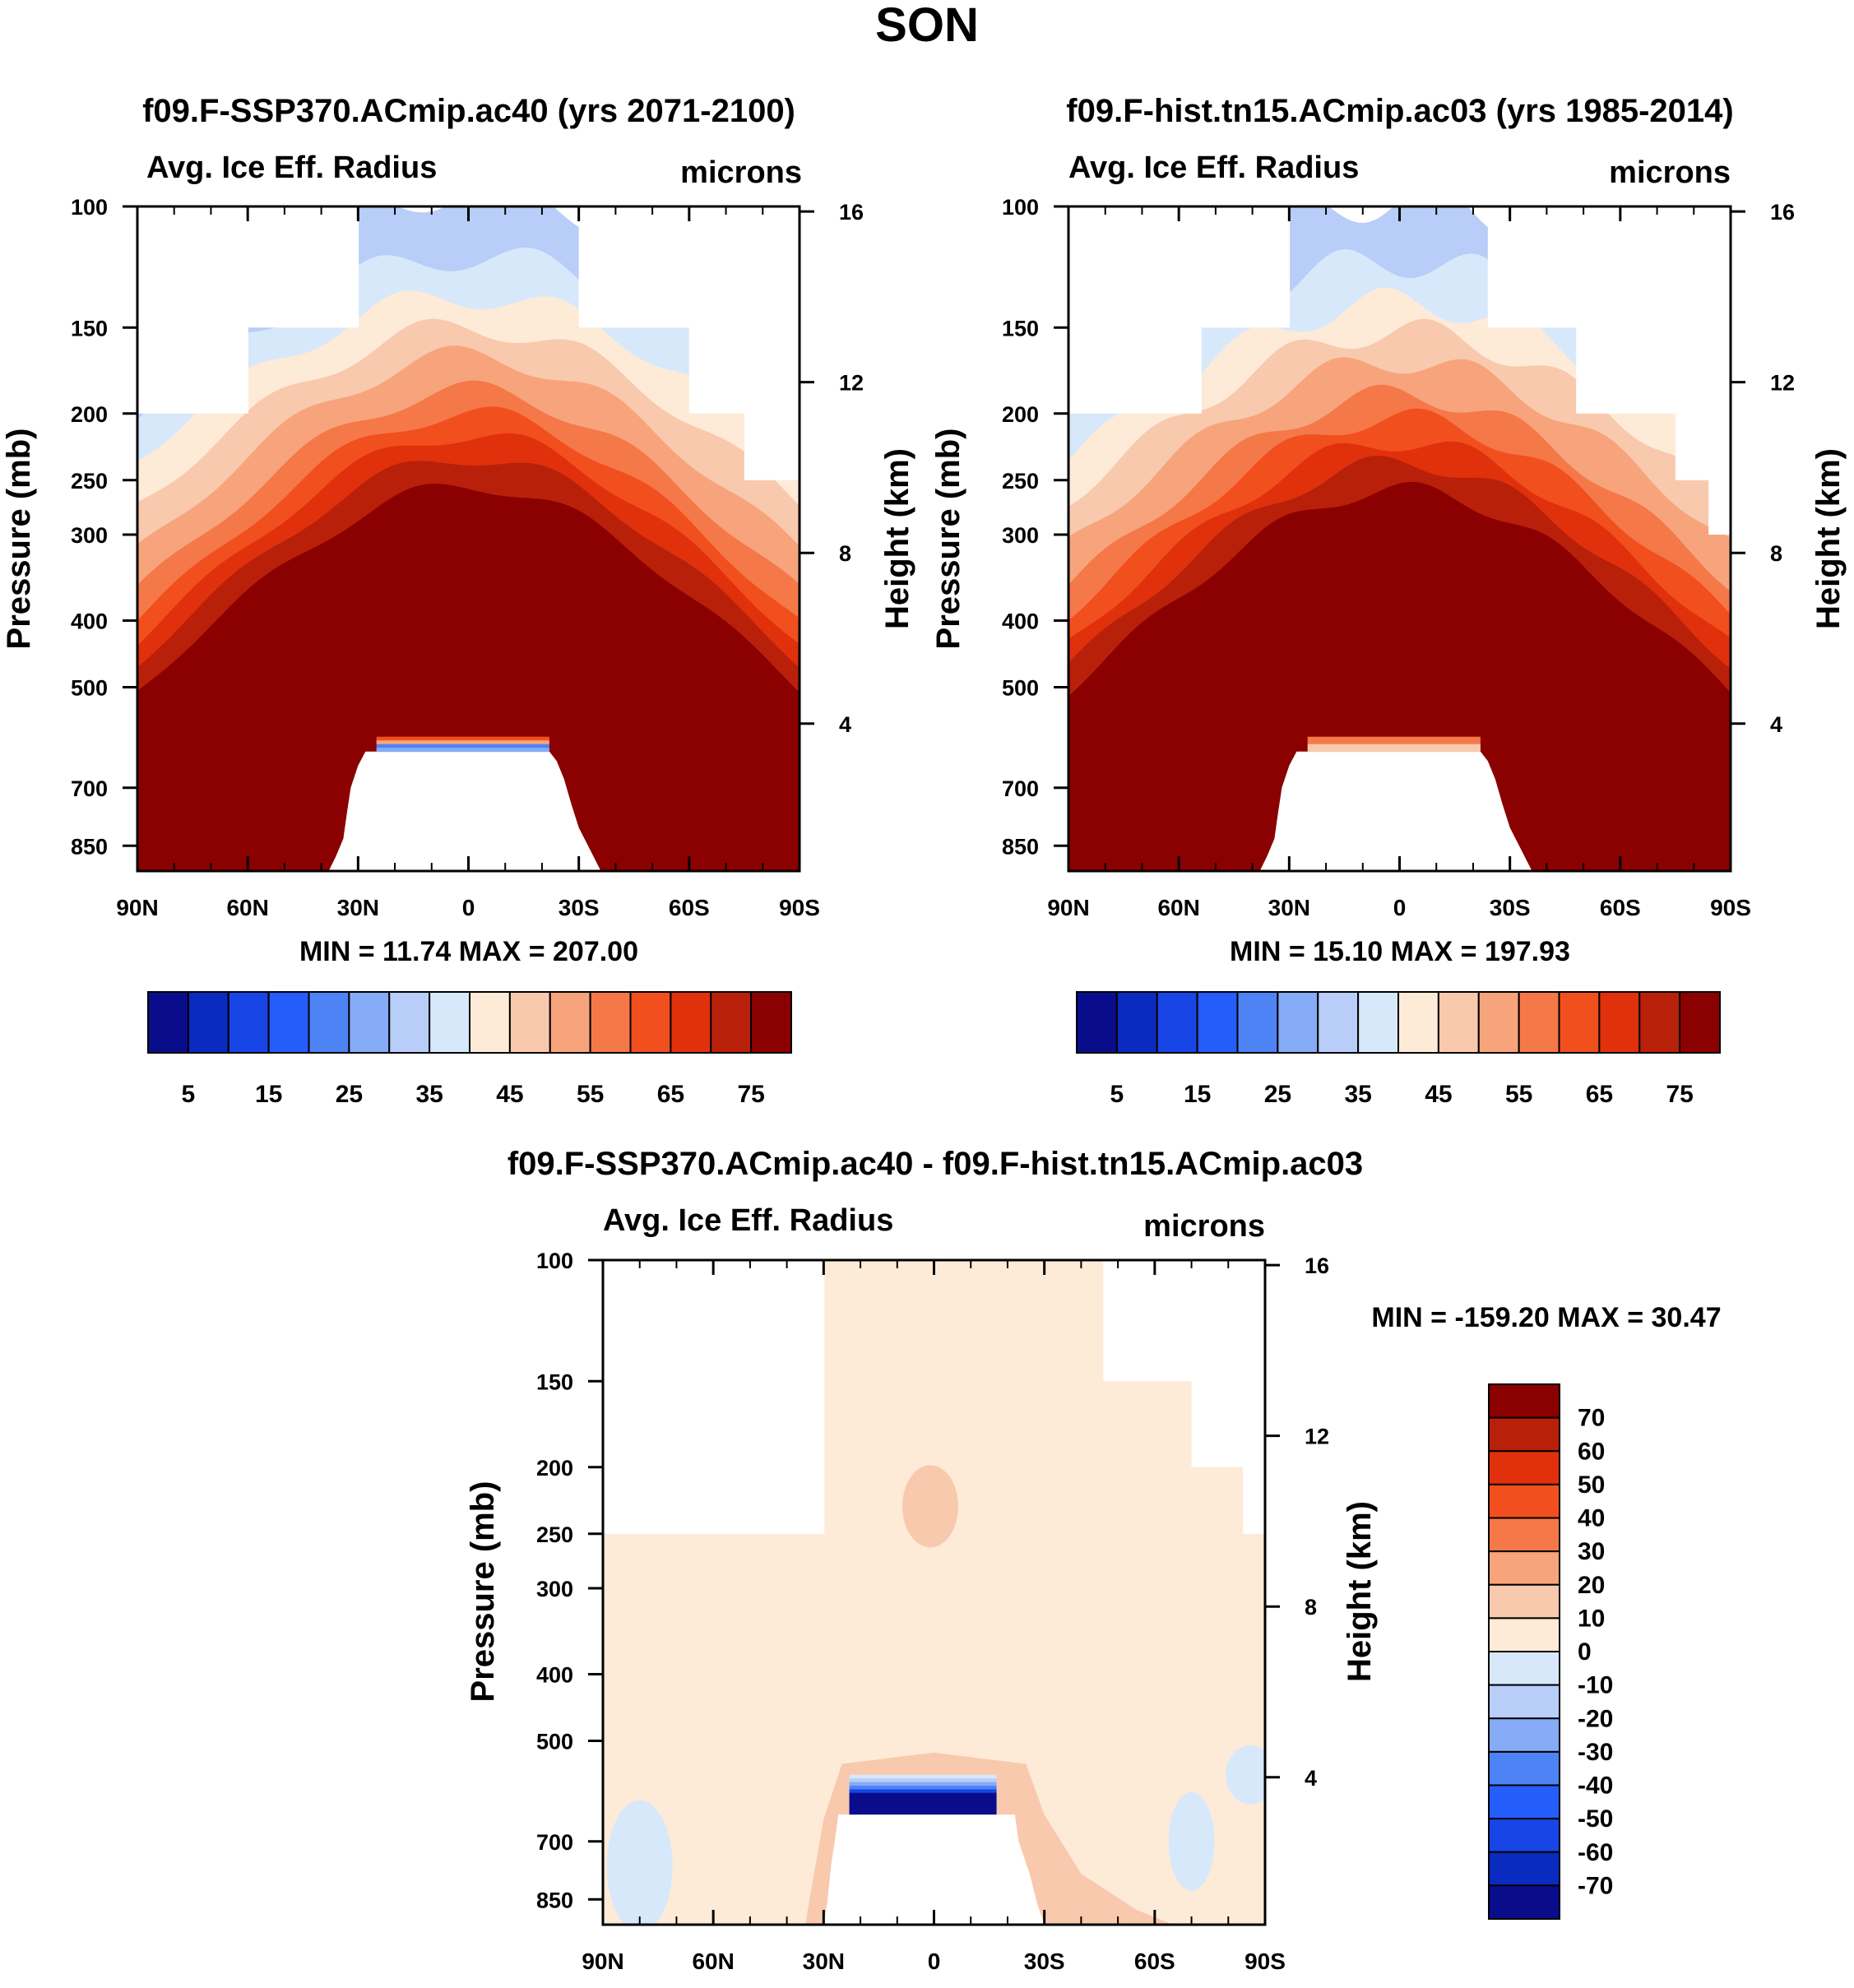  What do you see at coordinates (689, 908) in the screenshot?
I see `panel-left-x-tick-label: 60S` at bounding box center [689, 908].